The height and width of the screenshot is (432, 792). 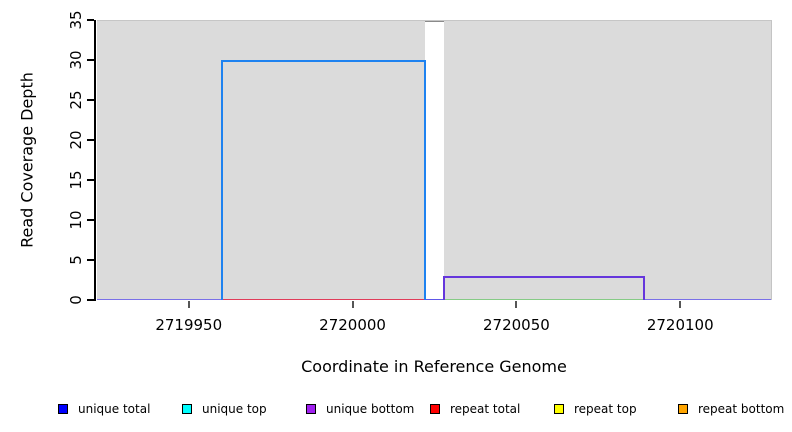 I want to click on legend-item: repeat total, so click(x=475, y=409).